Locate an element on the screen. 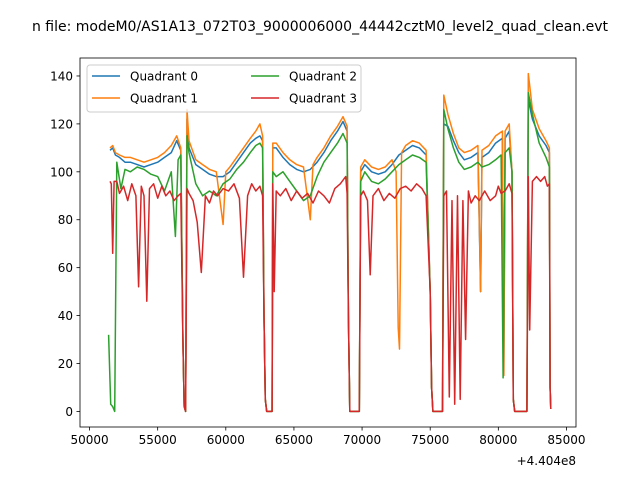 Image resolution: width=640 pixels, height=480 pixels. y-tick-label: 140 is located at coordinates (61, 76).